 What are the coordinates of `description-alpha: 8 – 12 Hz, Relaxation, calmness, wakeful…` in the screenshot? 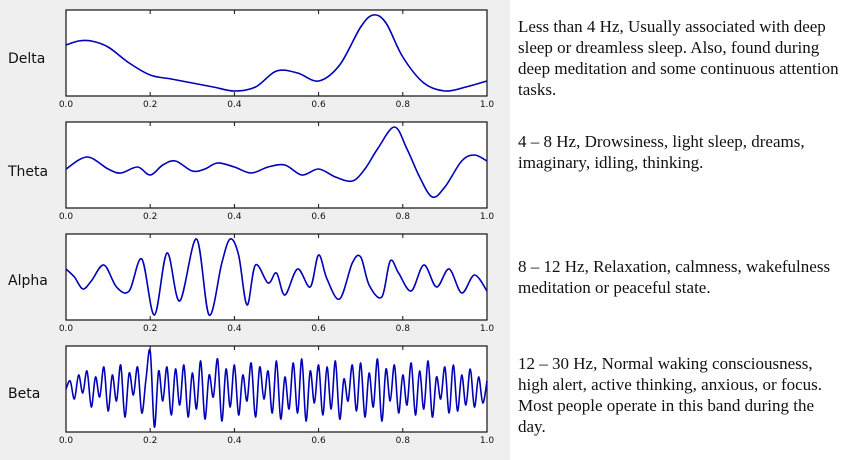 It's located at (674, 277).